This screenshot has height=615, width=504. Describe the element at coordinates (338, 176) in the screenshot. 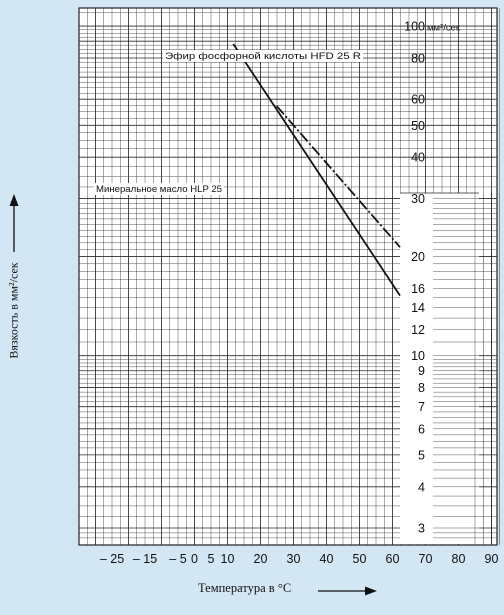

I see `series-line-mineral-oil` at that location.